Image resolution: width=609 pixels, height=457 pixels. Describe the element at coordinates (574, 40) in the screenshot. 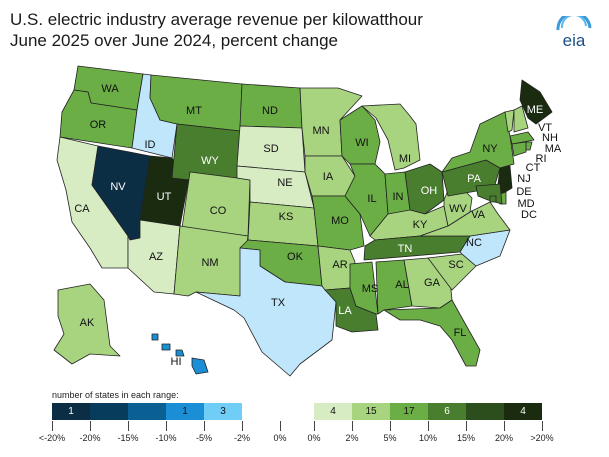

I see `logo-text: eia` at that location.